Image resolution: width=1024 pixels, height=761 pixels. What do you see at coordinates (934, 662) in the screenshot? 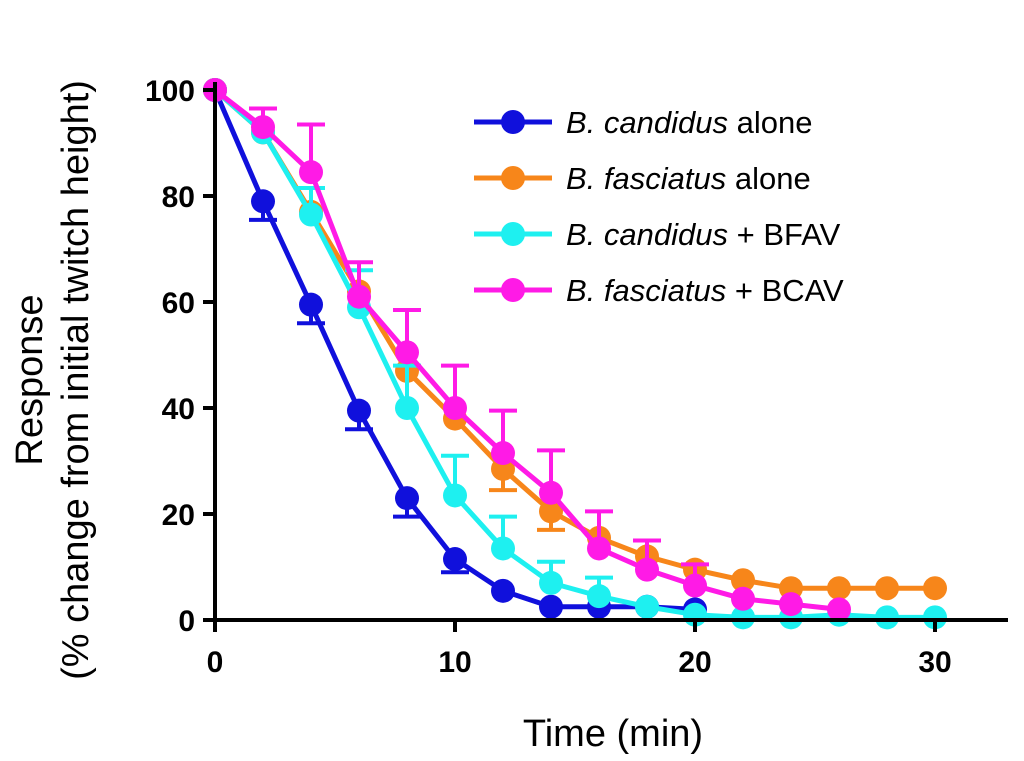
I see `x-tick-label: 30` at bounding box center [934, 662].